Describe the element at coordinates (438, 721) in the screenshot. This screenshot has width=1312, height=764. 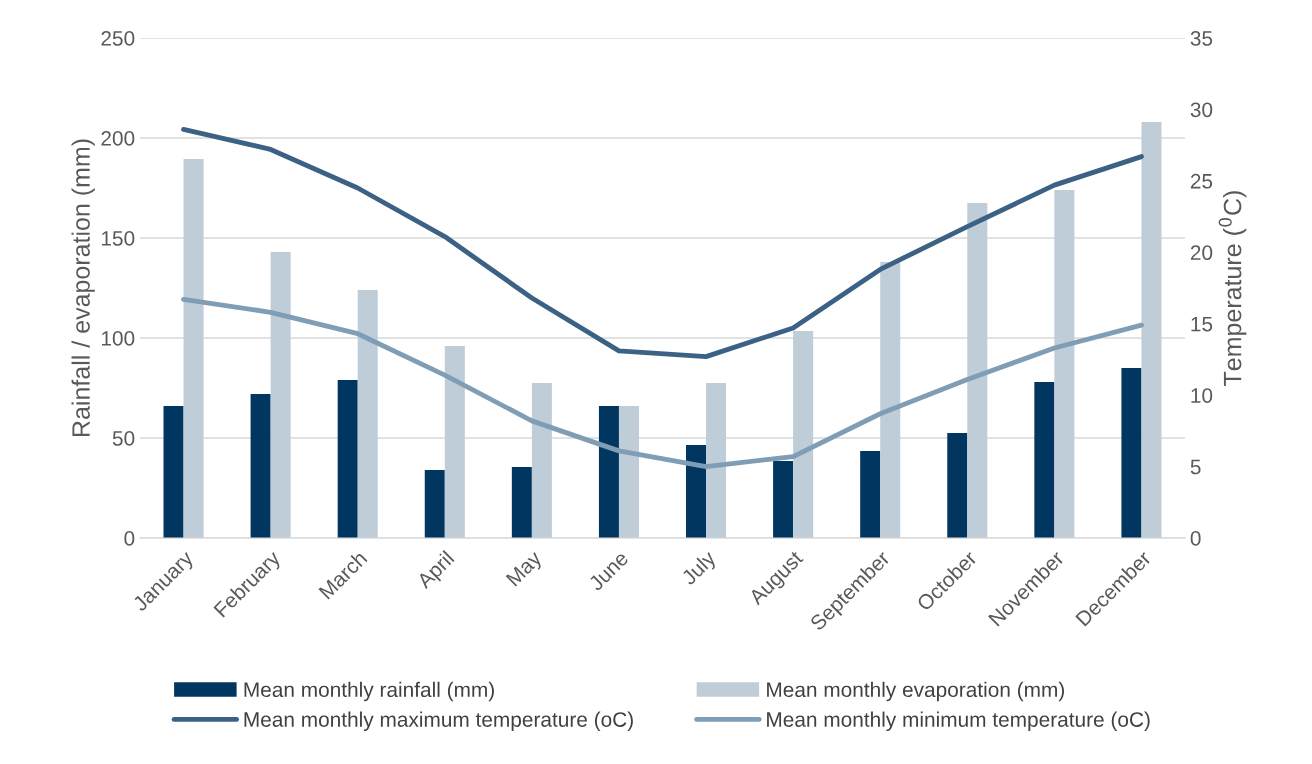
I see `legend-label: Mean monthly maximum temperature (oC)` at that location.